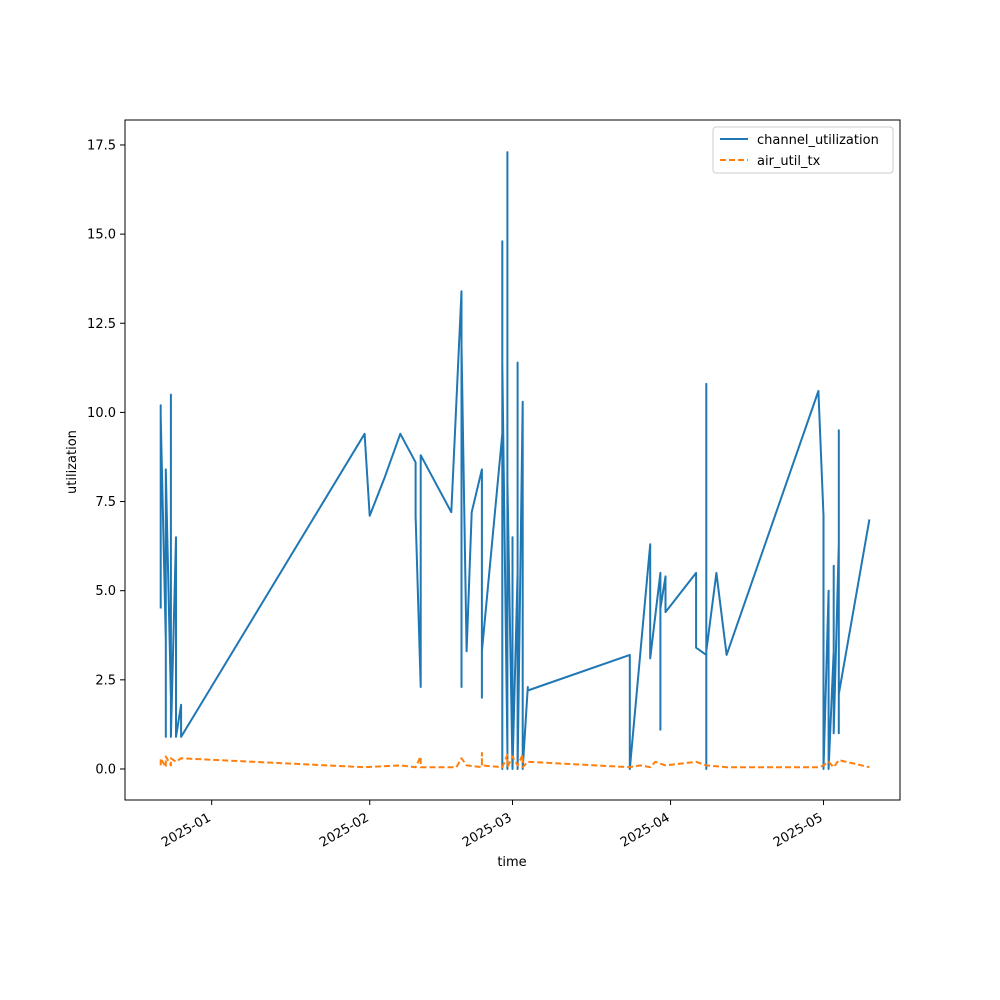 This screenshot has width=1000, height=1000. I want to click on y-tick-label: 12.5, so click(101, 324).